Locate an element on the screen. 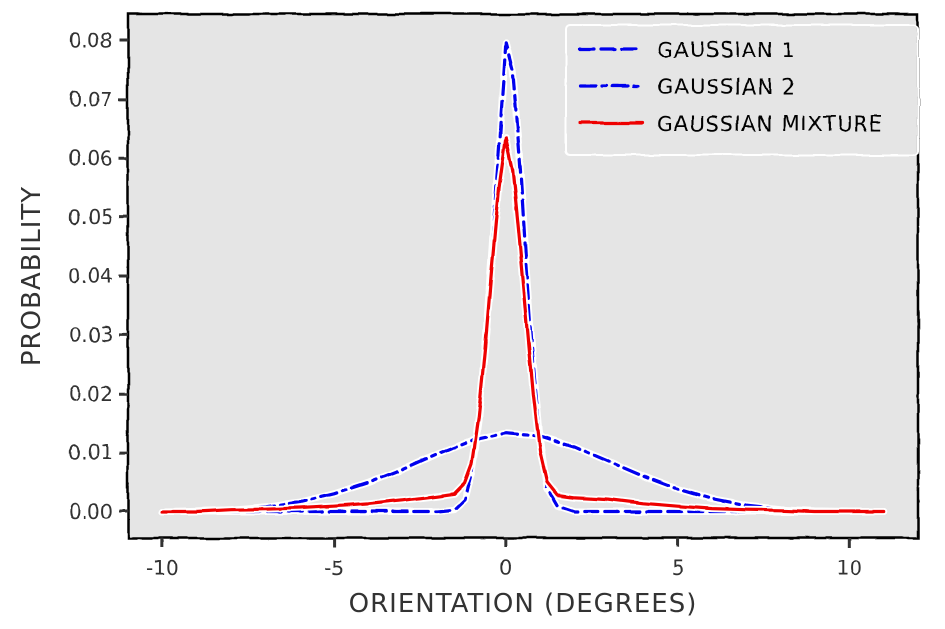  legend: GAUSSIAN 1 GAUSSIAN 2 GAUSSIAN MIXTURE is located at coordinates (742, 90).